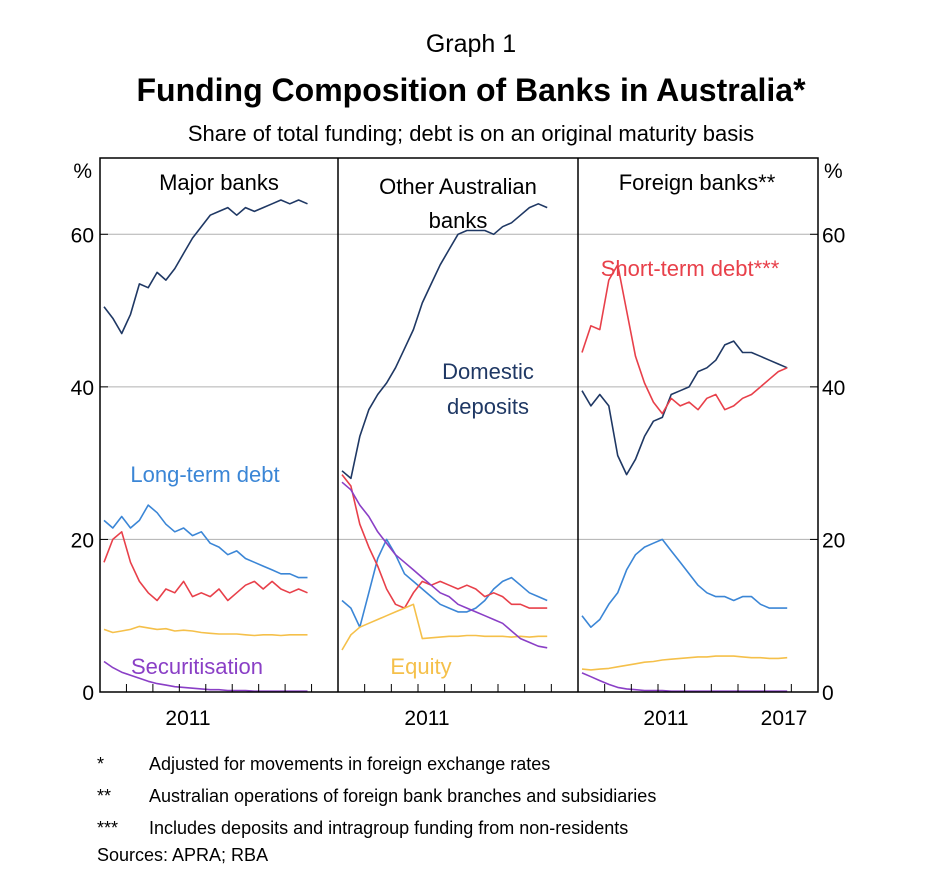  I want to click on series-label-securitisation: Securitisation, so click(197, 666).